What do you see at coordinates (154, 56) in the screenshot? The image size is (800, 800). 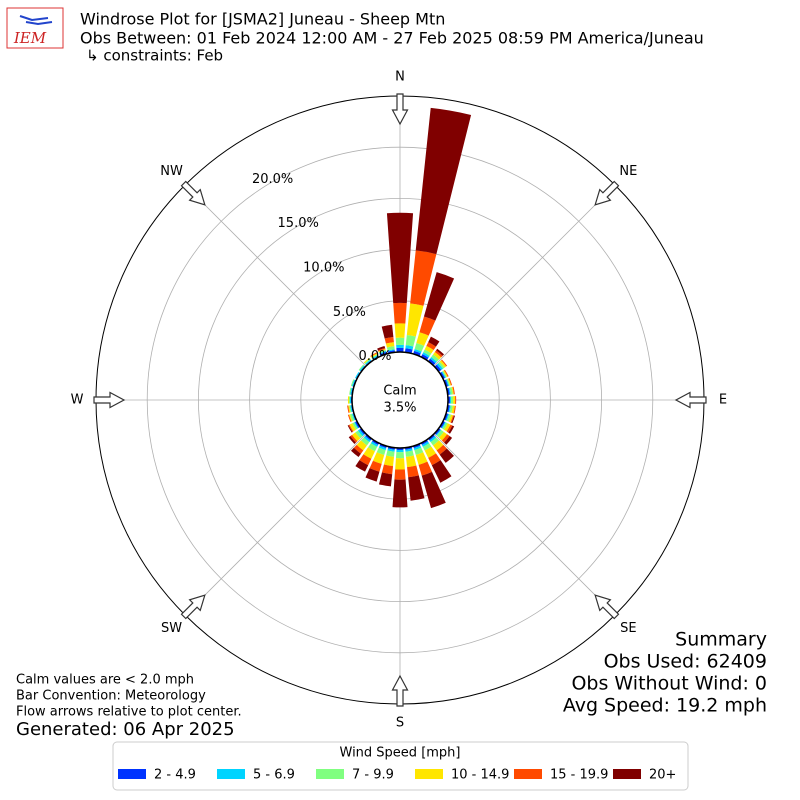 I see `constraints: ↳ constraints: Feb` at bounding box center [154, 56].